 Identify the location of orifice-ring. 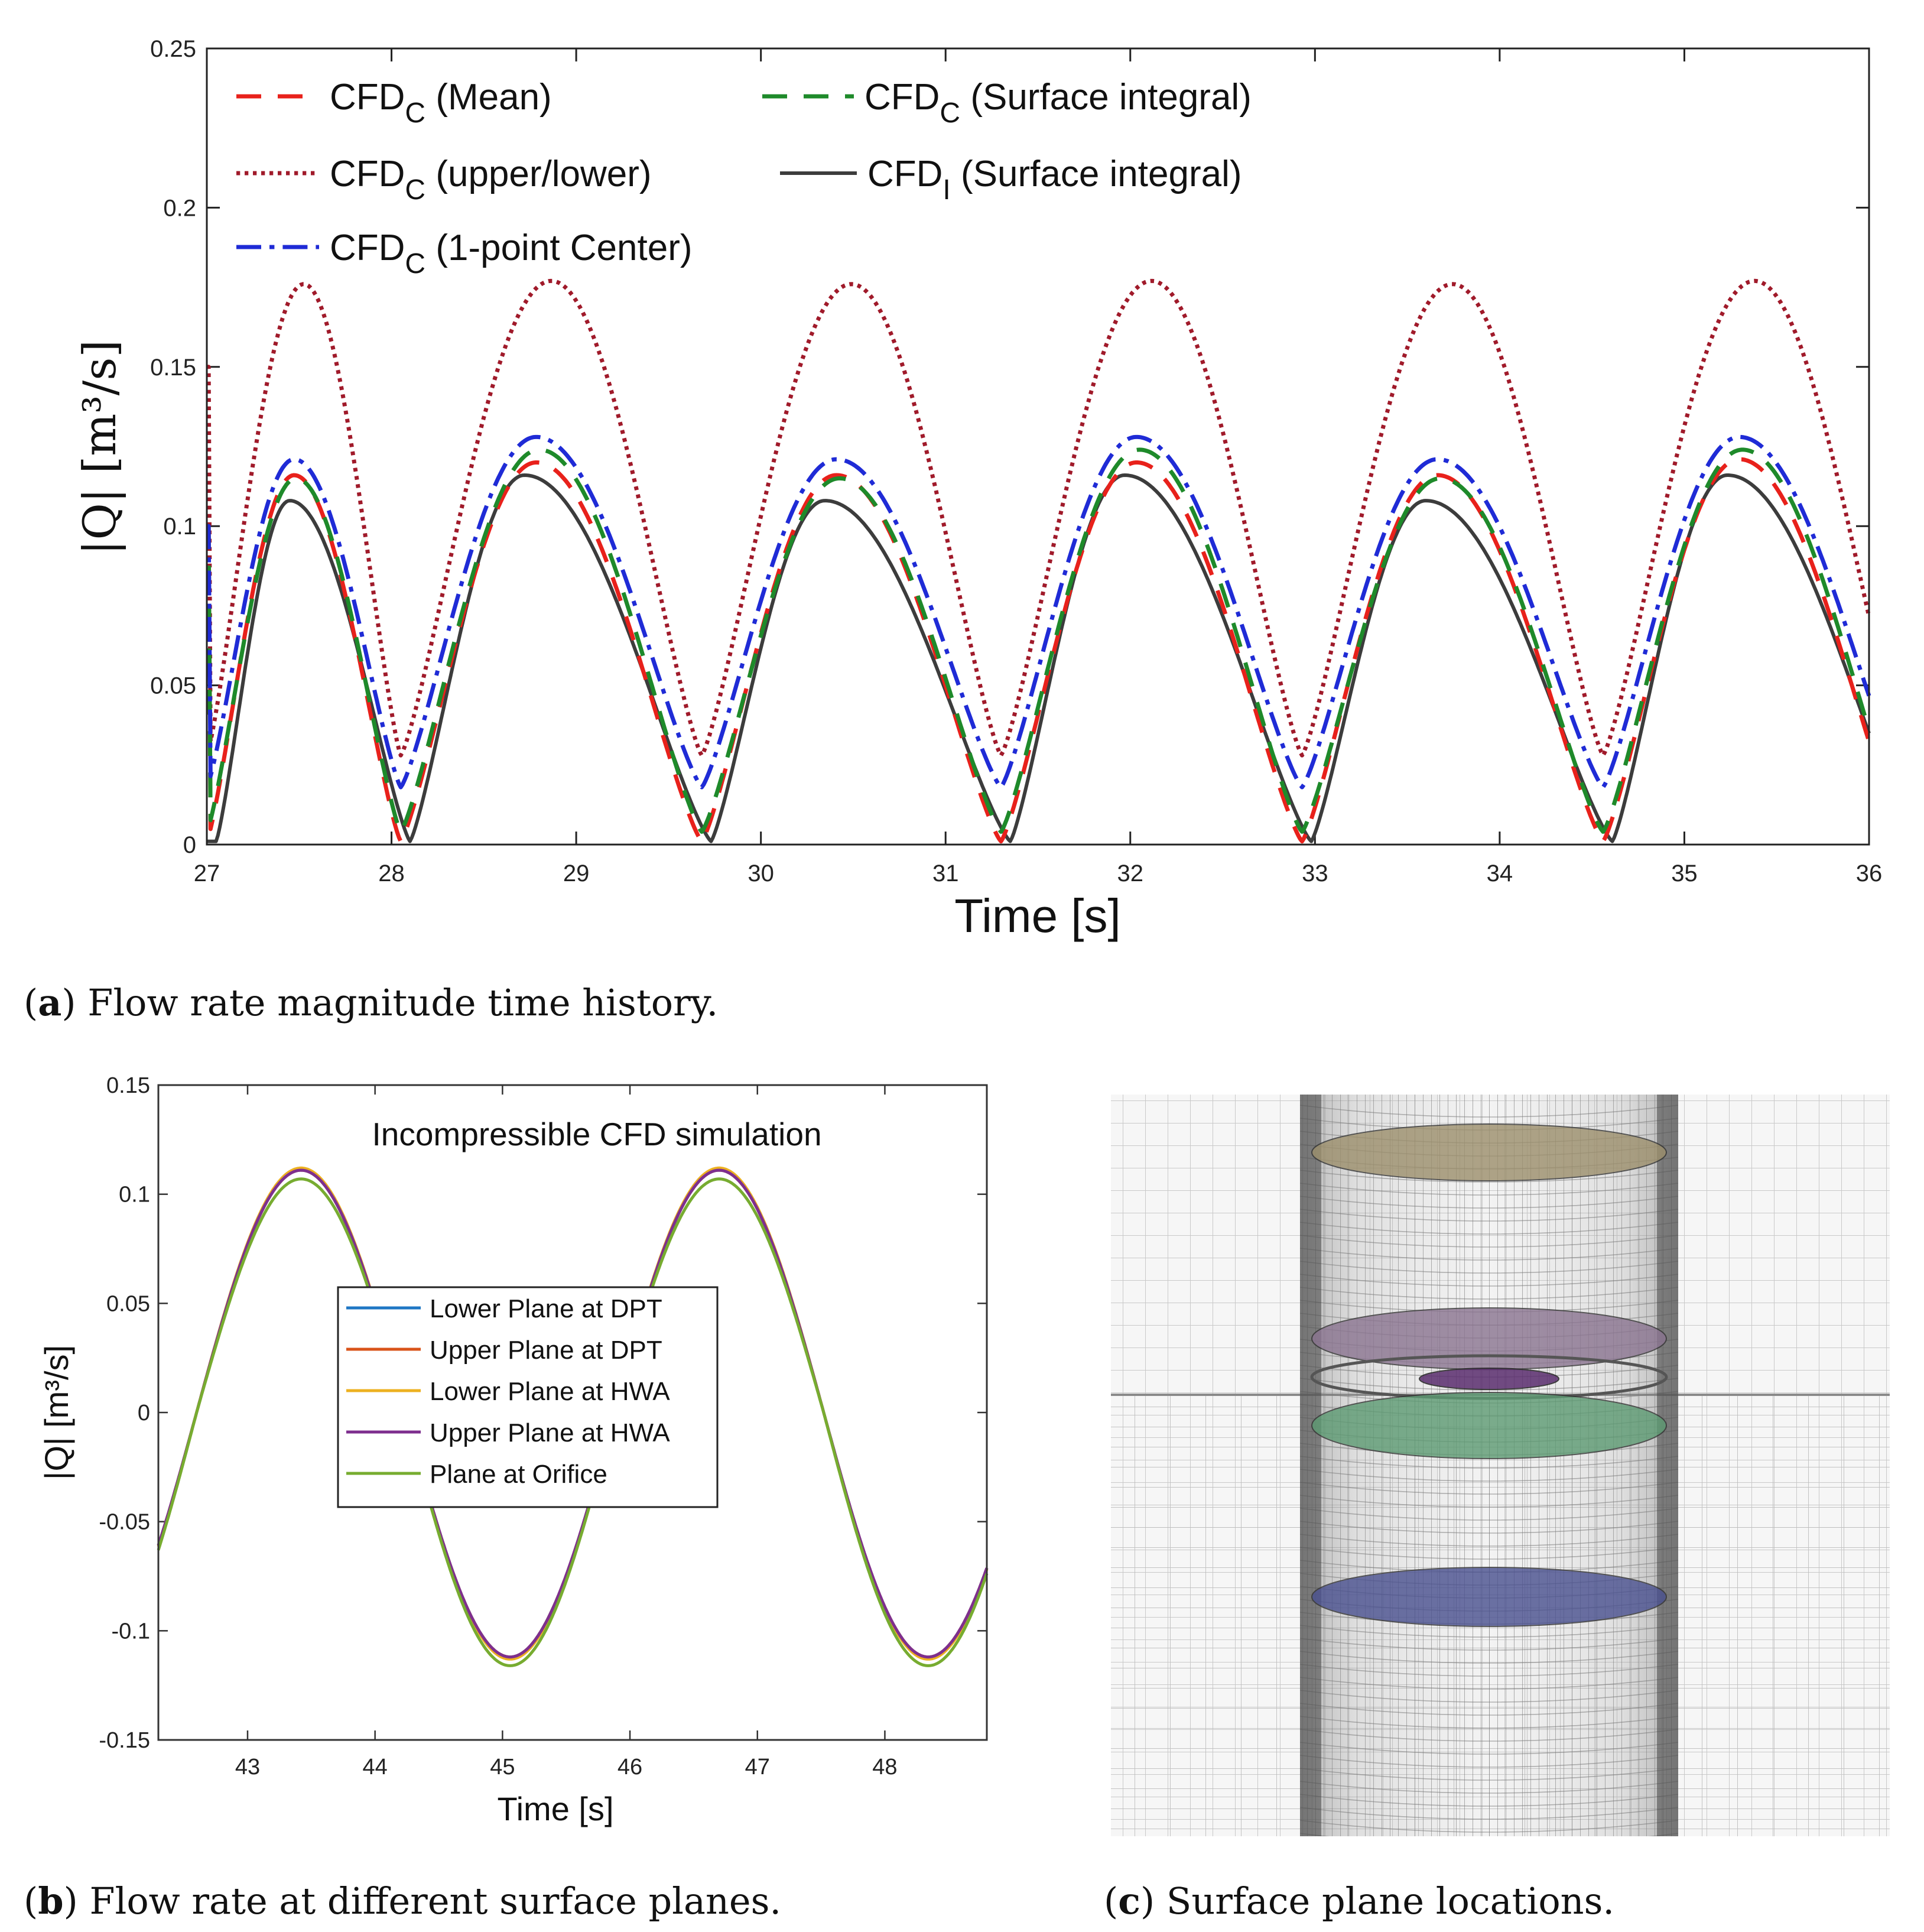
(1489, 1377).